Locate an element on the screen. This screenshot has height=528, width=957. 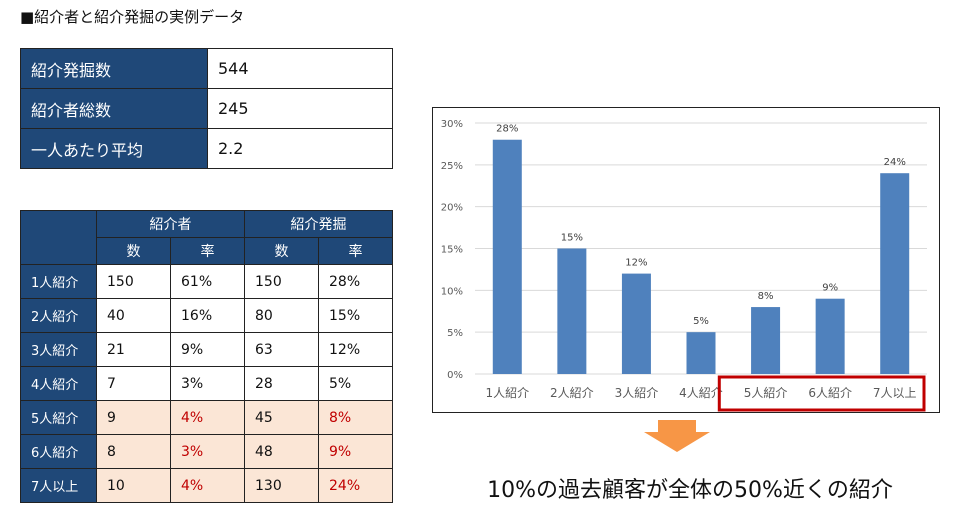
group-header: 紹介発掘 is located at coordinates (318, 224).